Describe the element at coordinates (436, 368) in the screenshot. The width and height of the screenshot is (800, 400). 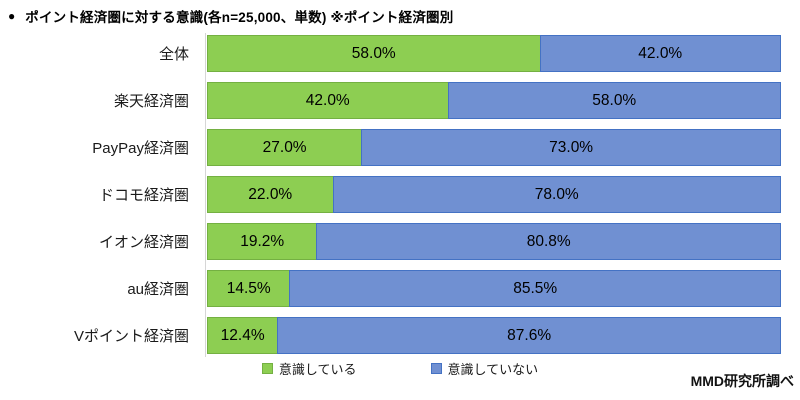
I see `legend-swatch-blue-icon` at that location.